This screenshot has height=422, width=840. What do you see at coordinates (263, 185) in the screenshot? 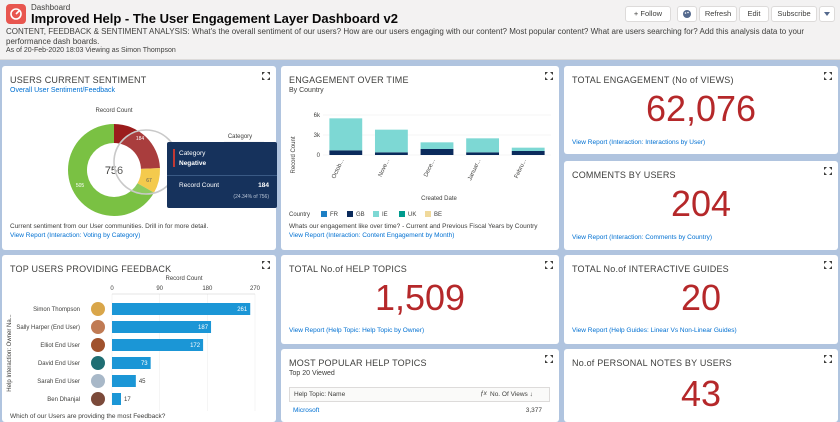
I see `tooltip-count-value: 184` at bounding box center [263, 185].